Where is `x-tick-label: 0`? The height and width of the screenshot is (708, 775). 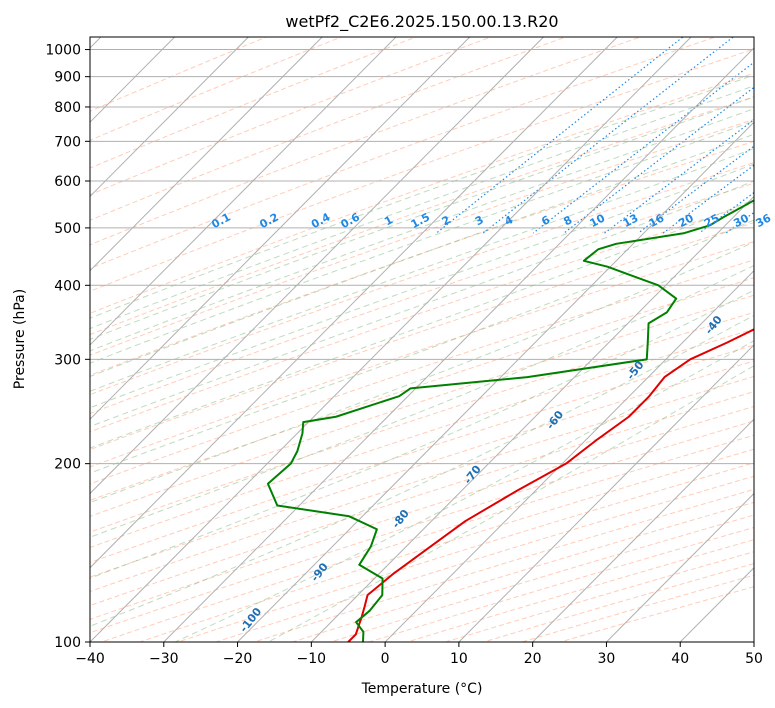 x-tick-label: 0 is located at coordinates (385, 659).